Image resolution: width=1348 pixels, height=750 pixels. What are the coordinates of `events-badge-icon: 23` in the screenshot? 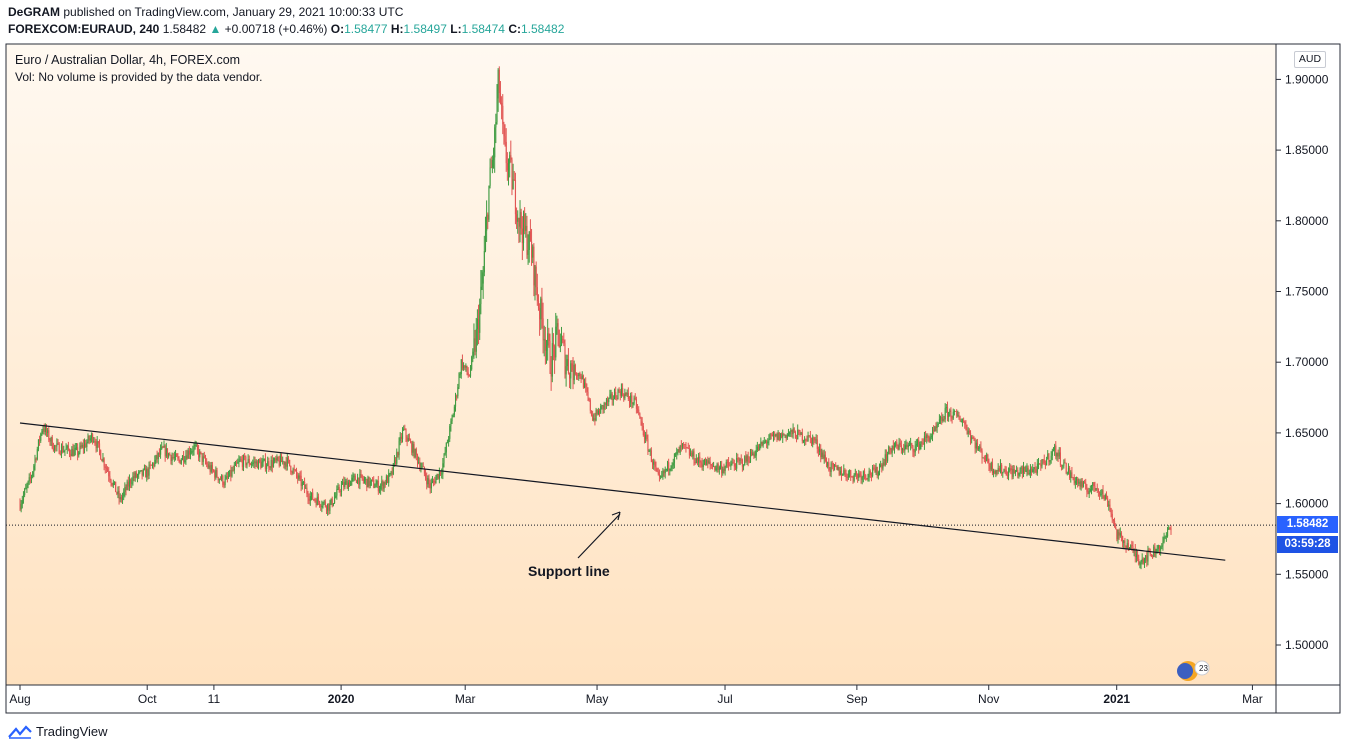 It's located at (1194, 670).